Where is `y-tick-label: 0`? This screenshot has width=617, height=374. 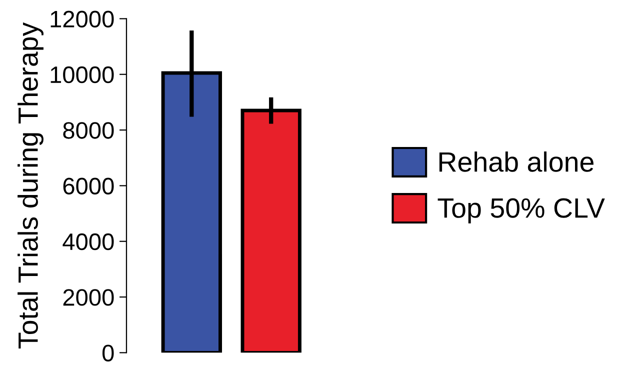
y-tick-label: 0 is located at coordinates (108, 353).